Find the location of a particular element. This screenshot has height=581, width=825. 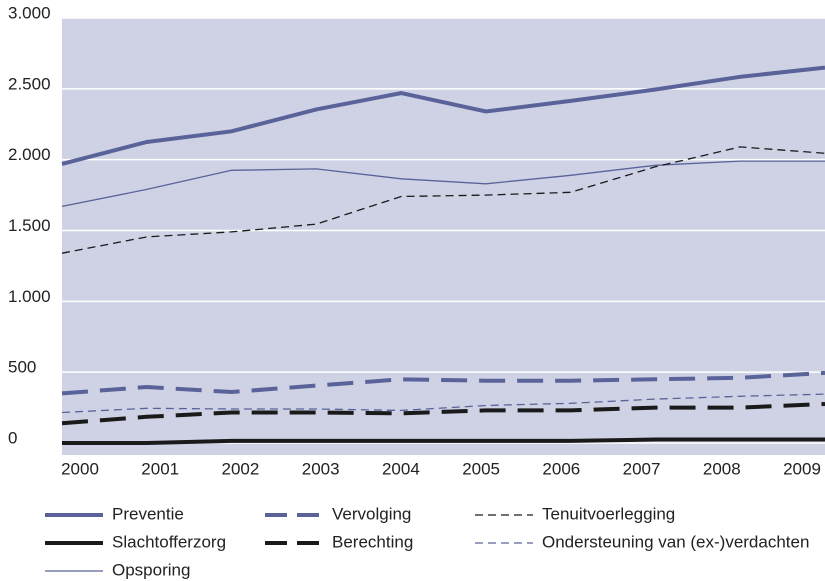

y-tick-label: 500 is located at coordinates (22, 367).